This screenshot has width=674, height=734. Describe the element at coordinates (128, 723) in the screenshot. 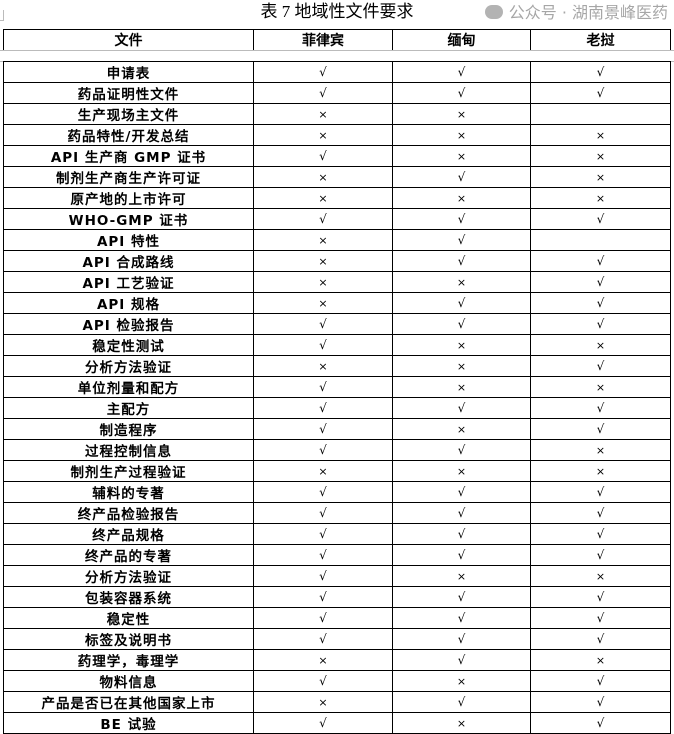

I see `document-name: BE 试验` at that location.